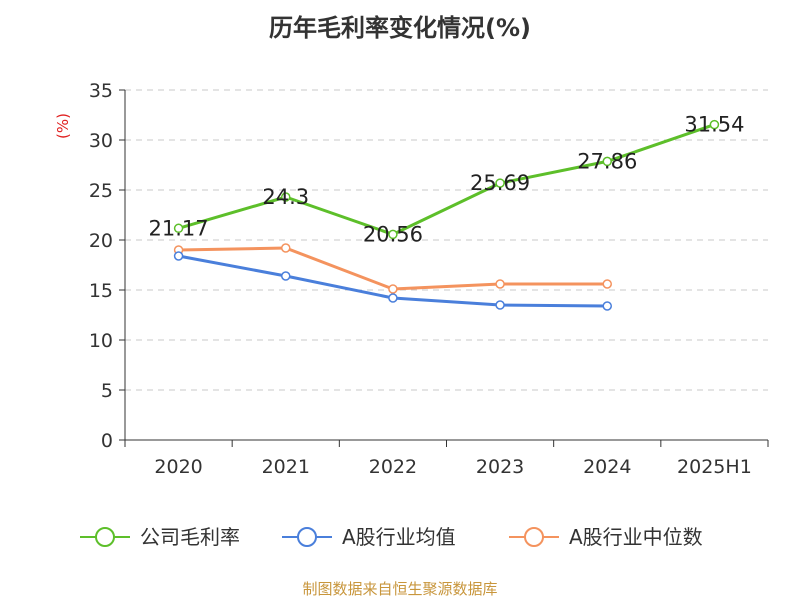  What do you see at coordinates (714, 467) in the screenshot?
I see `x-tick-label: 2025H1` at bounding box center [714, 467].